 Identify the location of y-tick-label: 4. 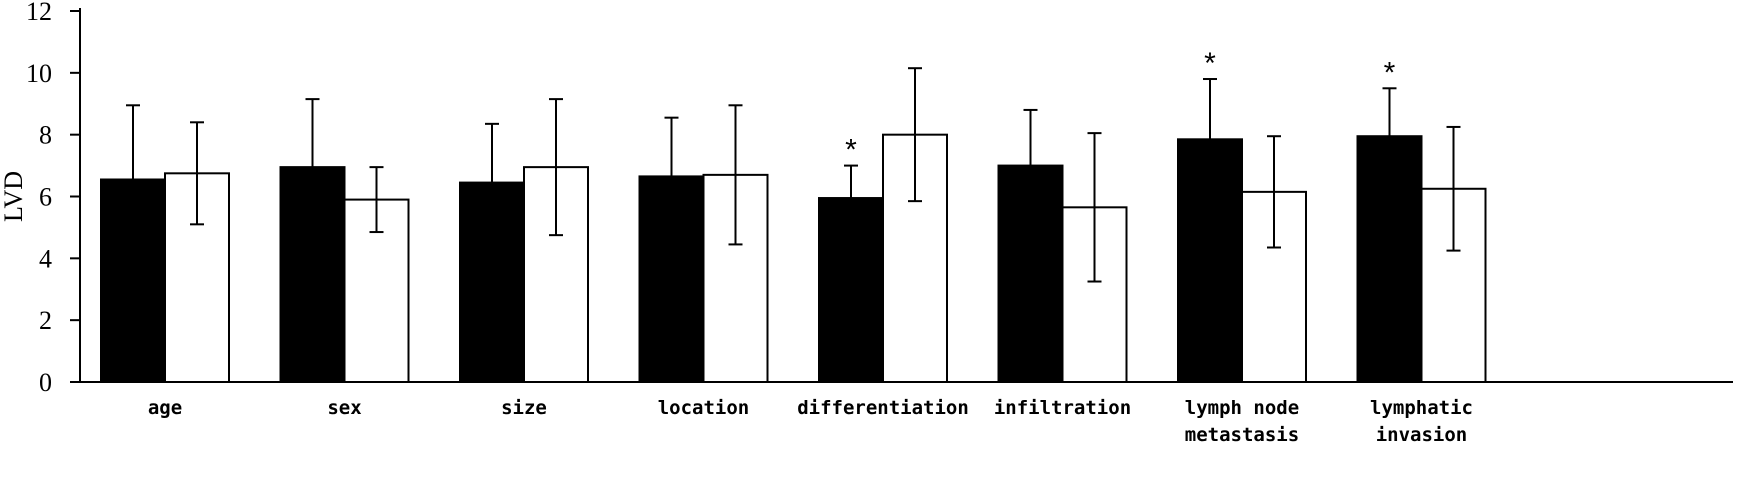
(45, 258).